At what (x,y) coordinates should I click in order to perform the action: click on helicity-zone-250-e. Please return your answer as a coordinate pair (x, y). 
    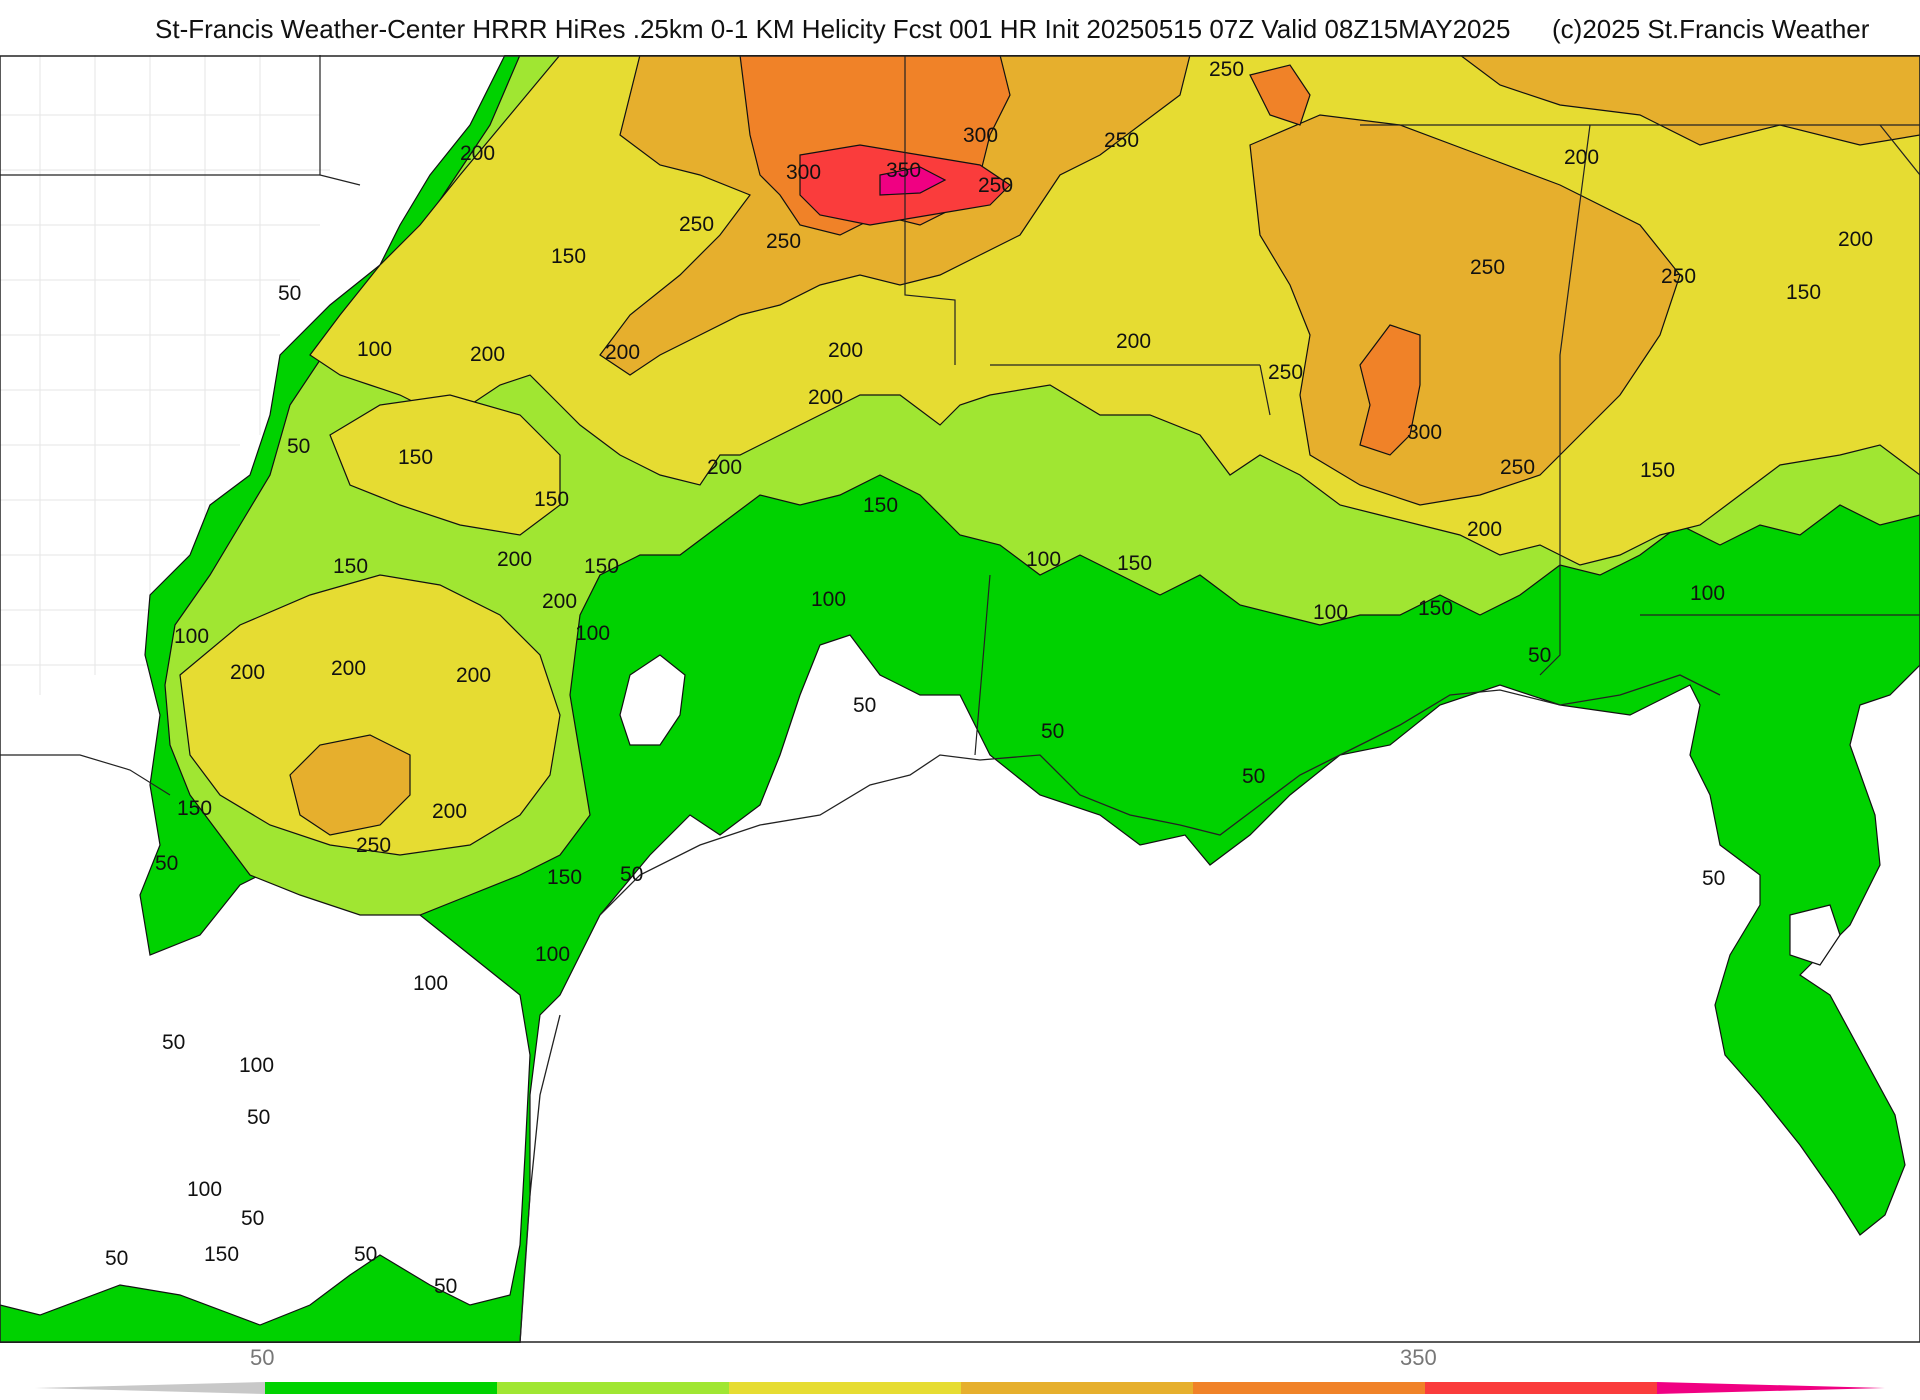
    Looking at the image, I should click on (1390, 390).